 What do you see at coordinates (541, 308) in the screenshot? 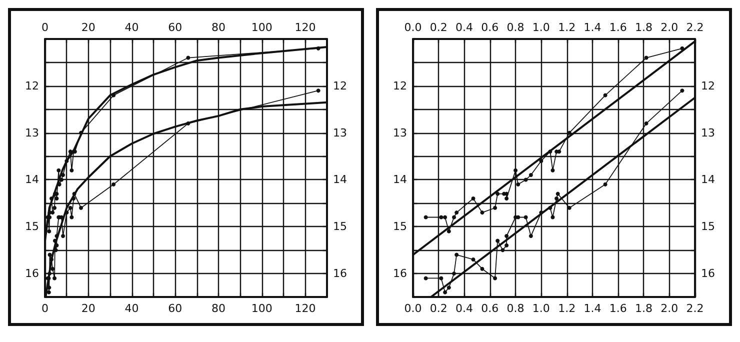
I see `x-tick-label: 1.0` at bounding box center [541, 308].